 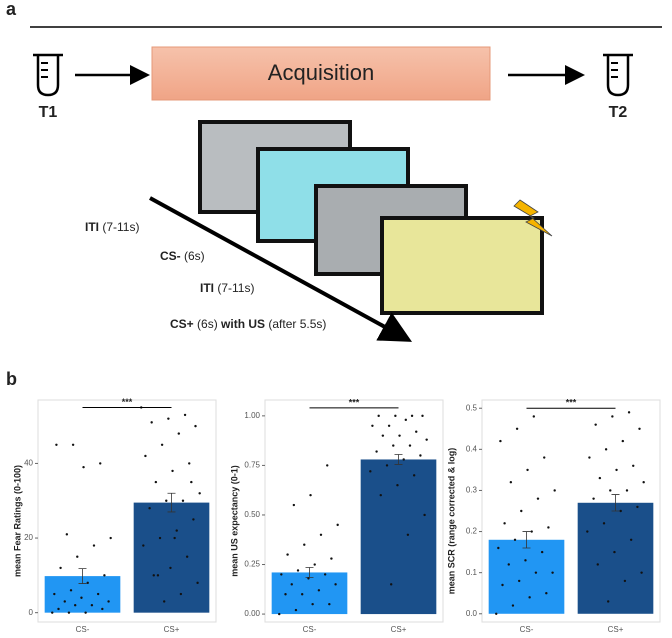 What do you see at coordinates (618, 112) in the screenshot?
I see `t2-label: T2` at bounding box center [618, 112].